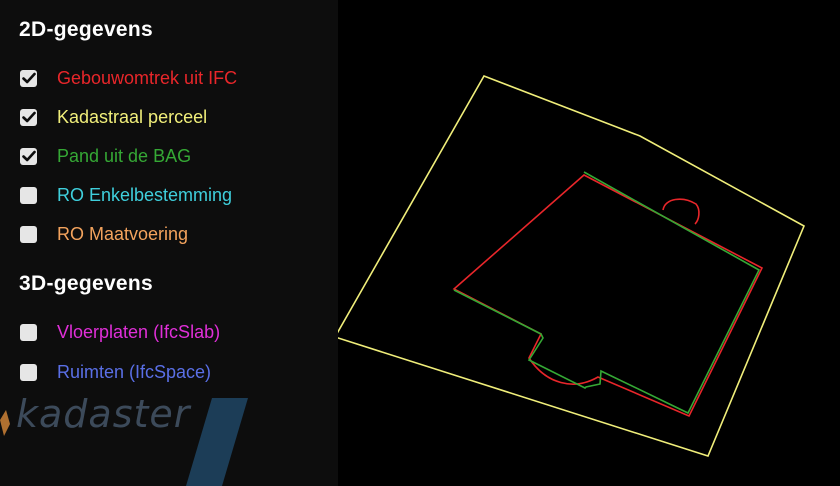 The width and height of the screenshot is (840, 486). I want to click on layer-label-ro-maatvoering: RO Maatvoering, so click(123, 233).